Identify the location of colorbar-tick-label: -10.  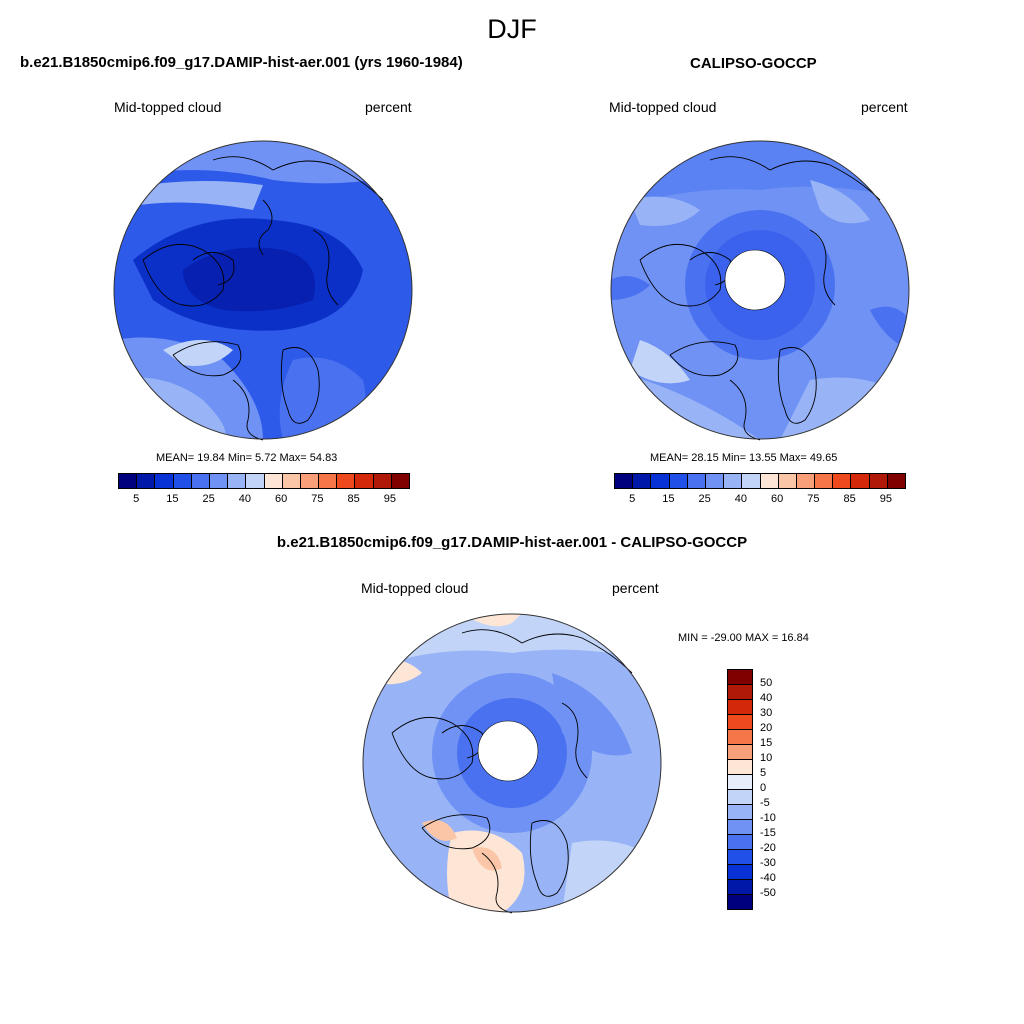
(768, 818).